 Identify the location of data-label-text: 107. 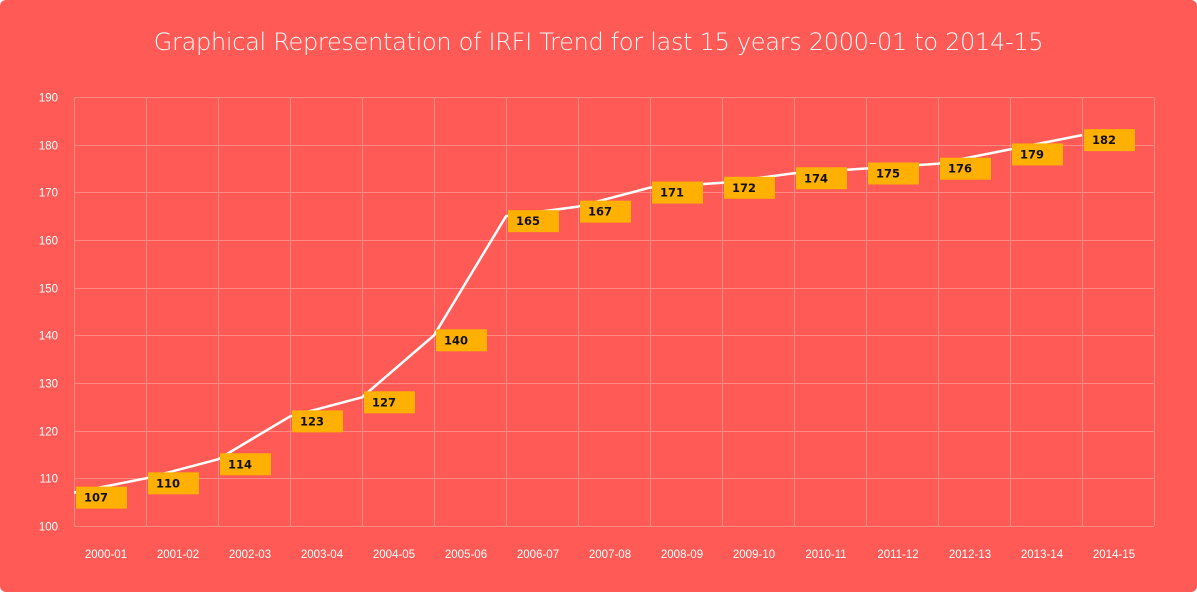
(96, 498).